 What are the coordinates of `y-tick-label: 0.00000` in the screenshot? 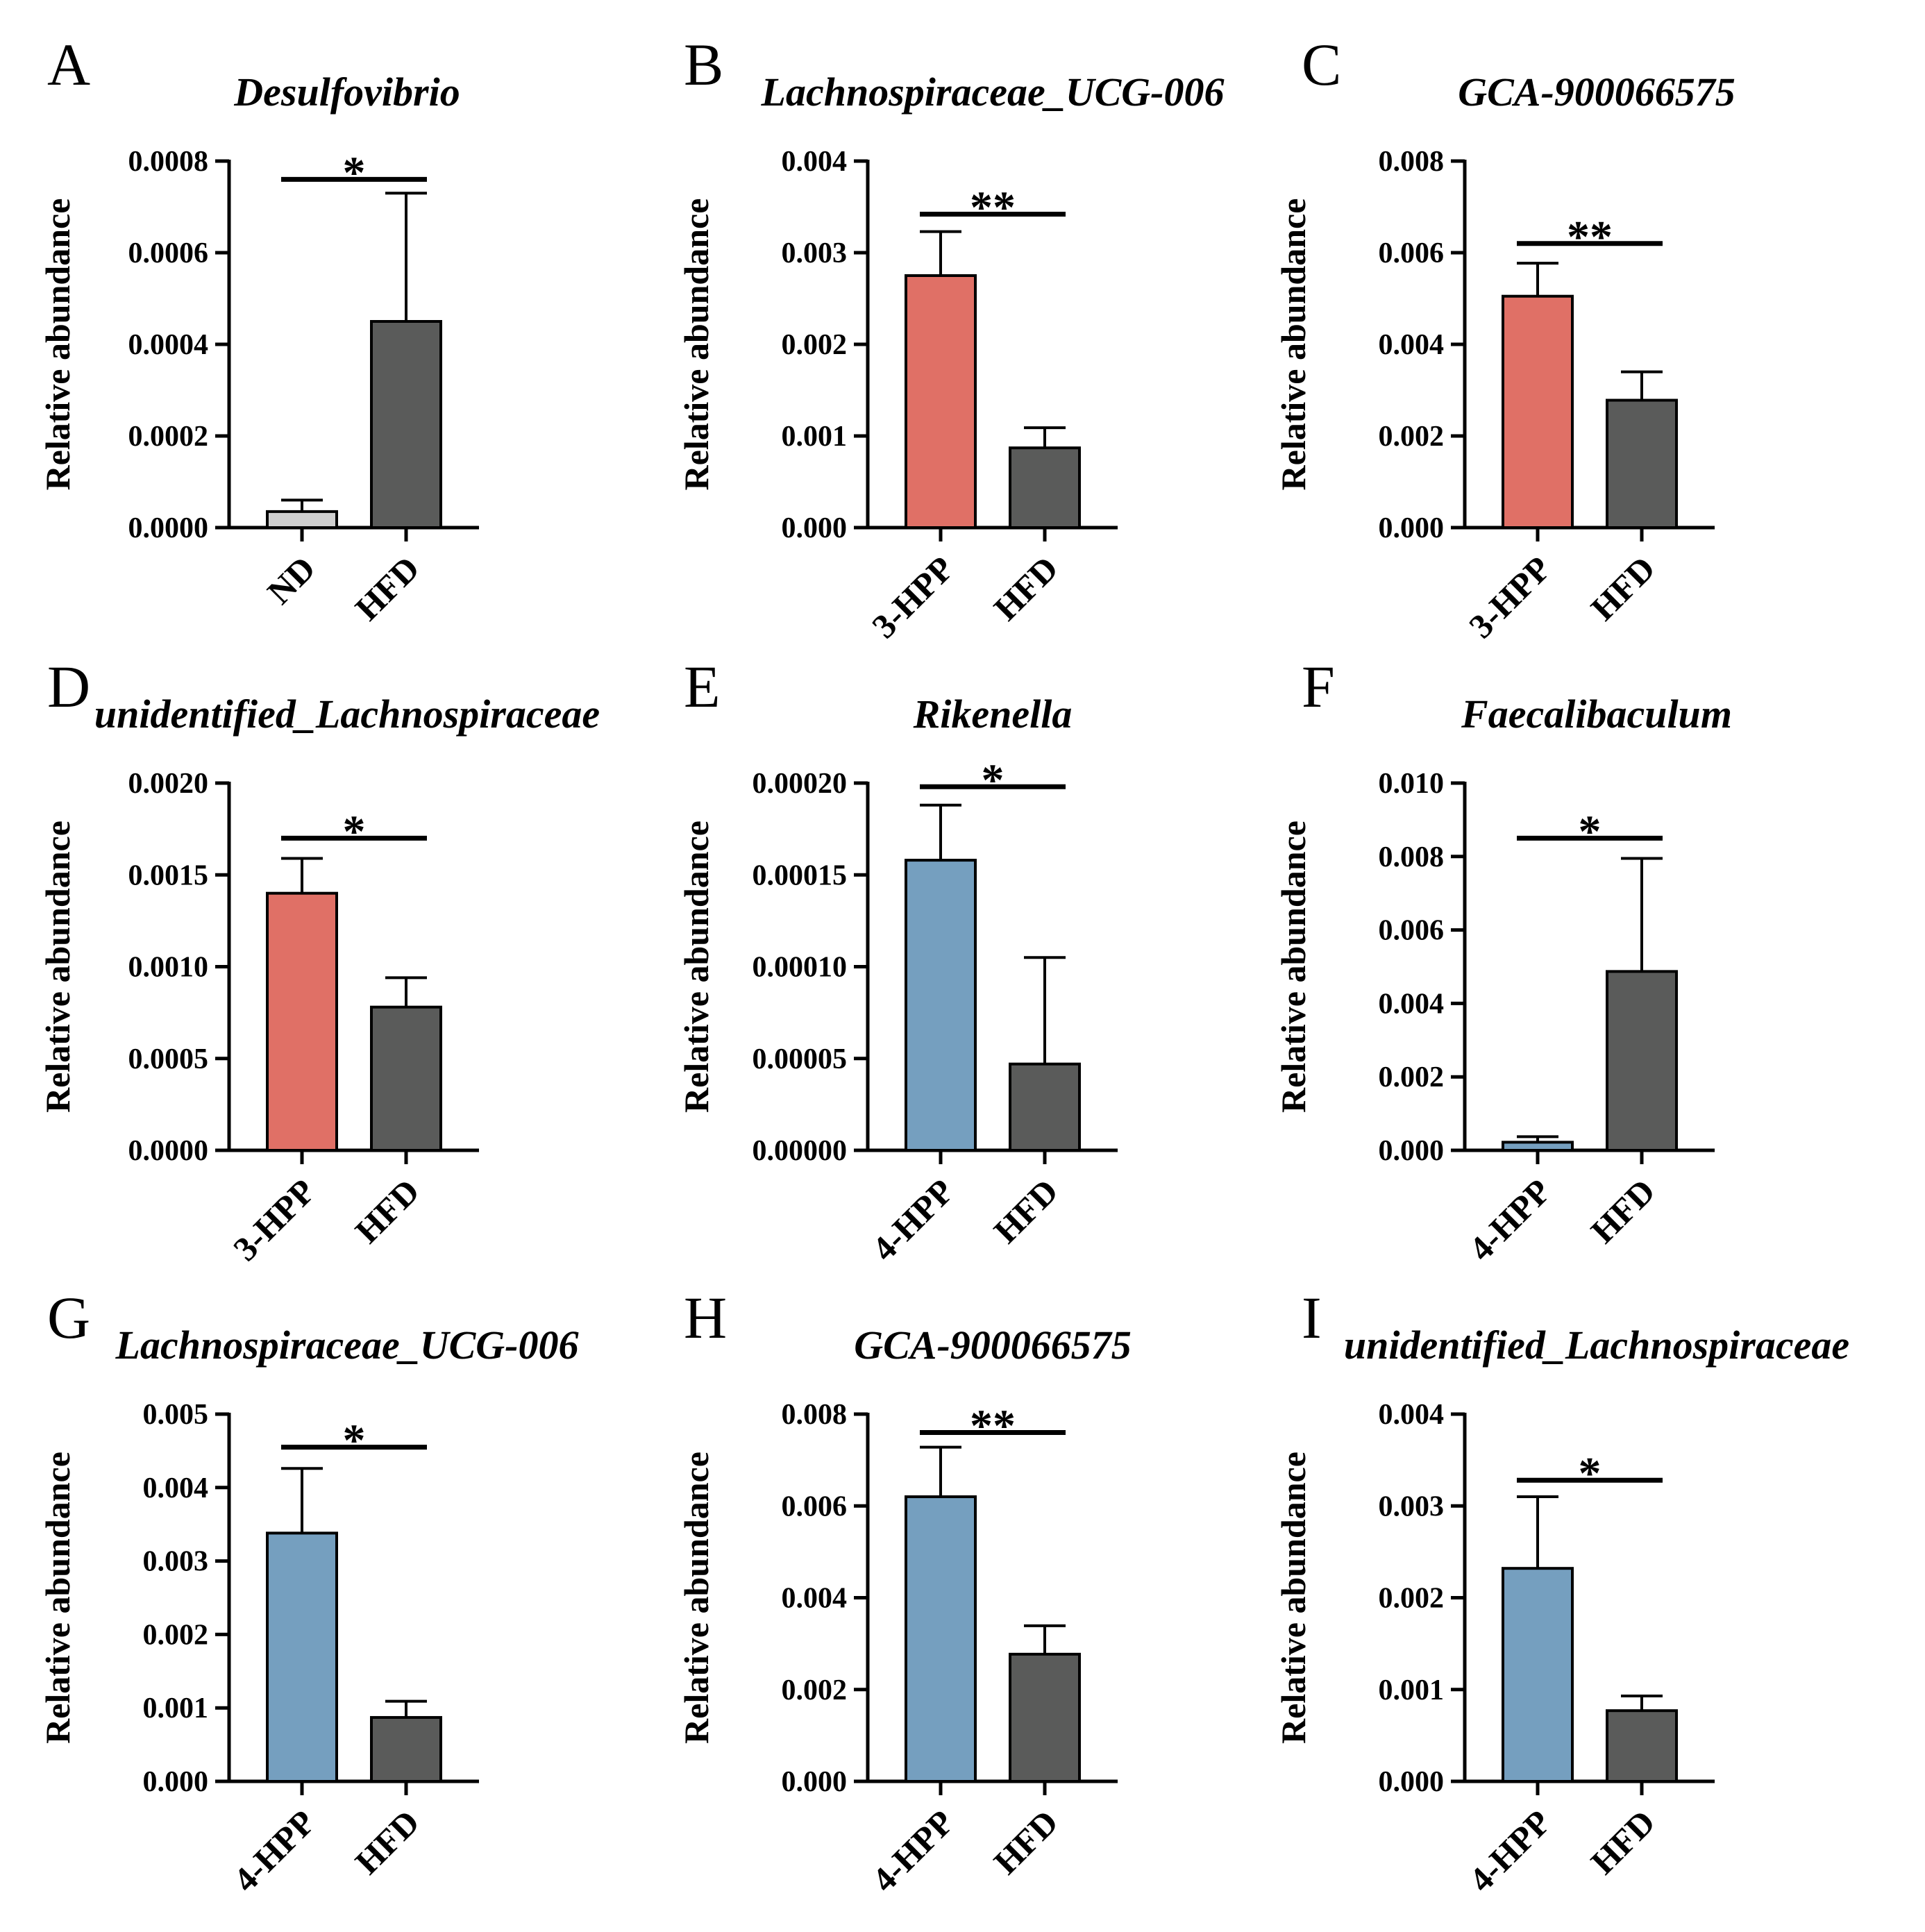 It's located at (800, 1151).